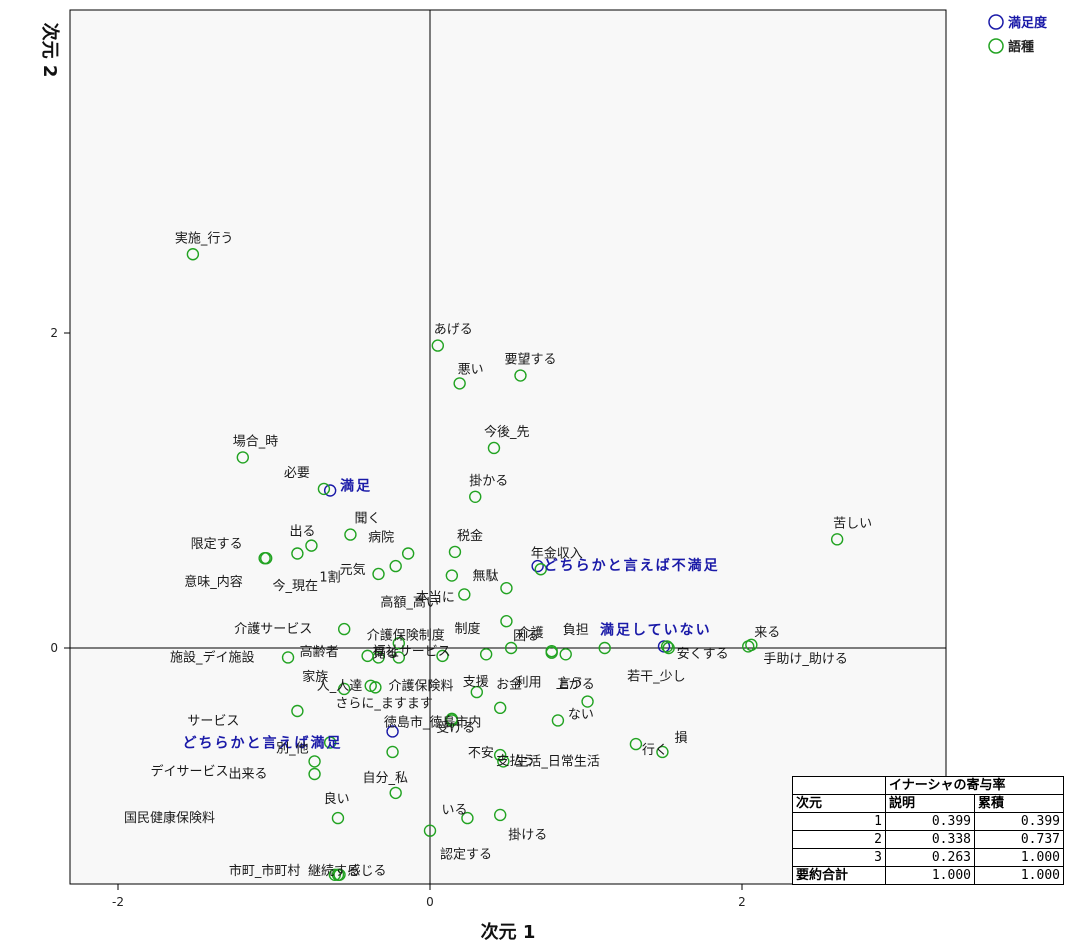  Describe the element at coordinates (509, 684) in the screenshot. I see `word-label: お金` at that location.